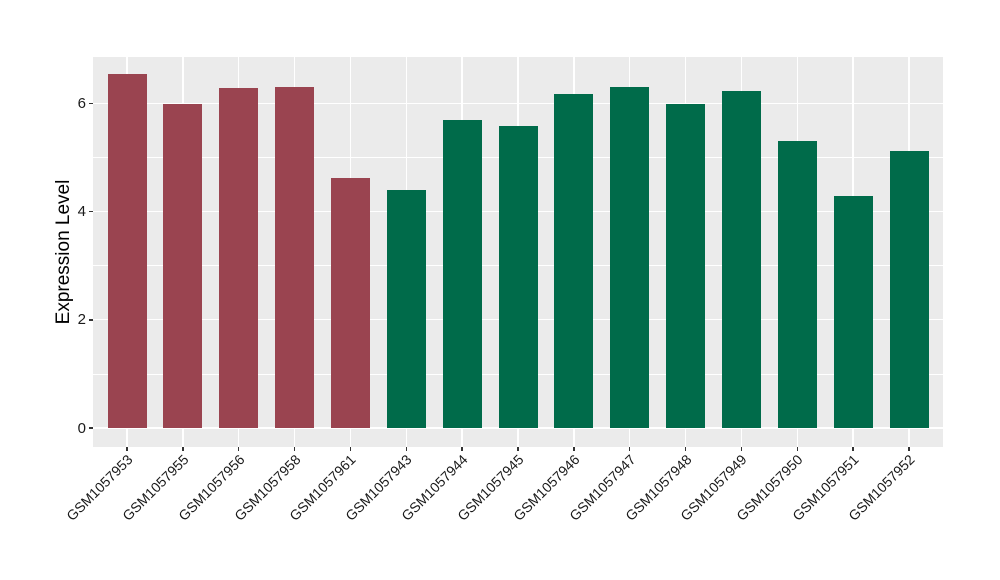 The height and width of the screenshot is (580, 1000). What do you see at coordinates (350, 303) in the screenshot?
I see `bar-GSM1057961` at bounding box center [350, 303].